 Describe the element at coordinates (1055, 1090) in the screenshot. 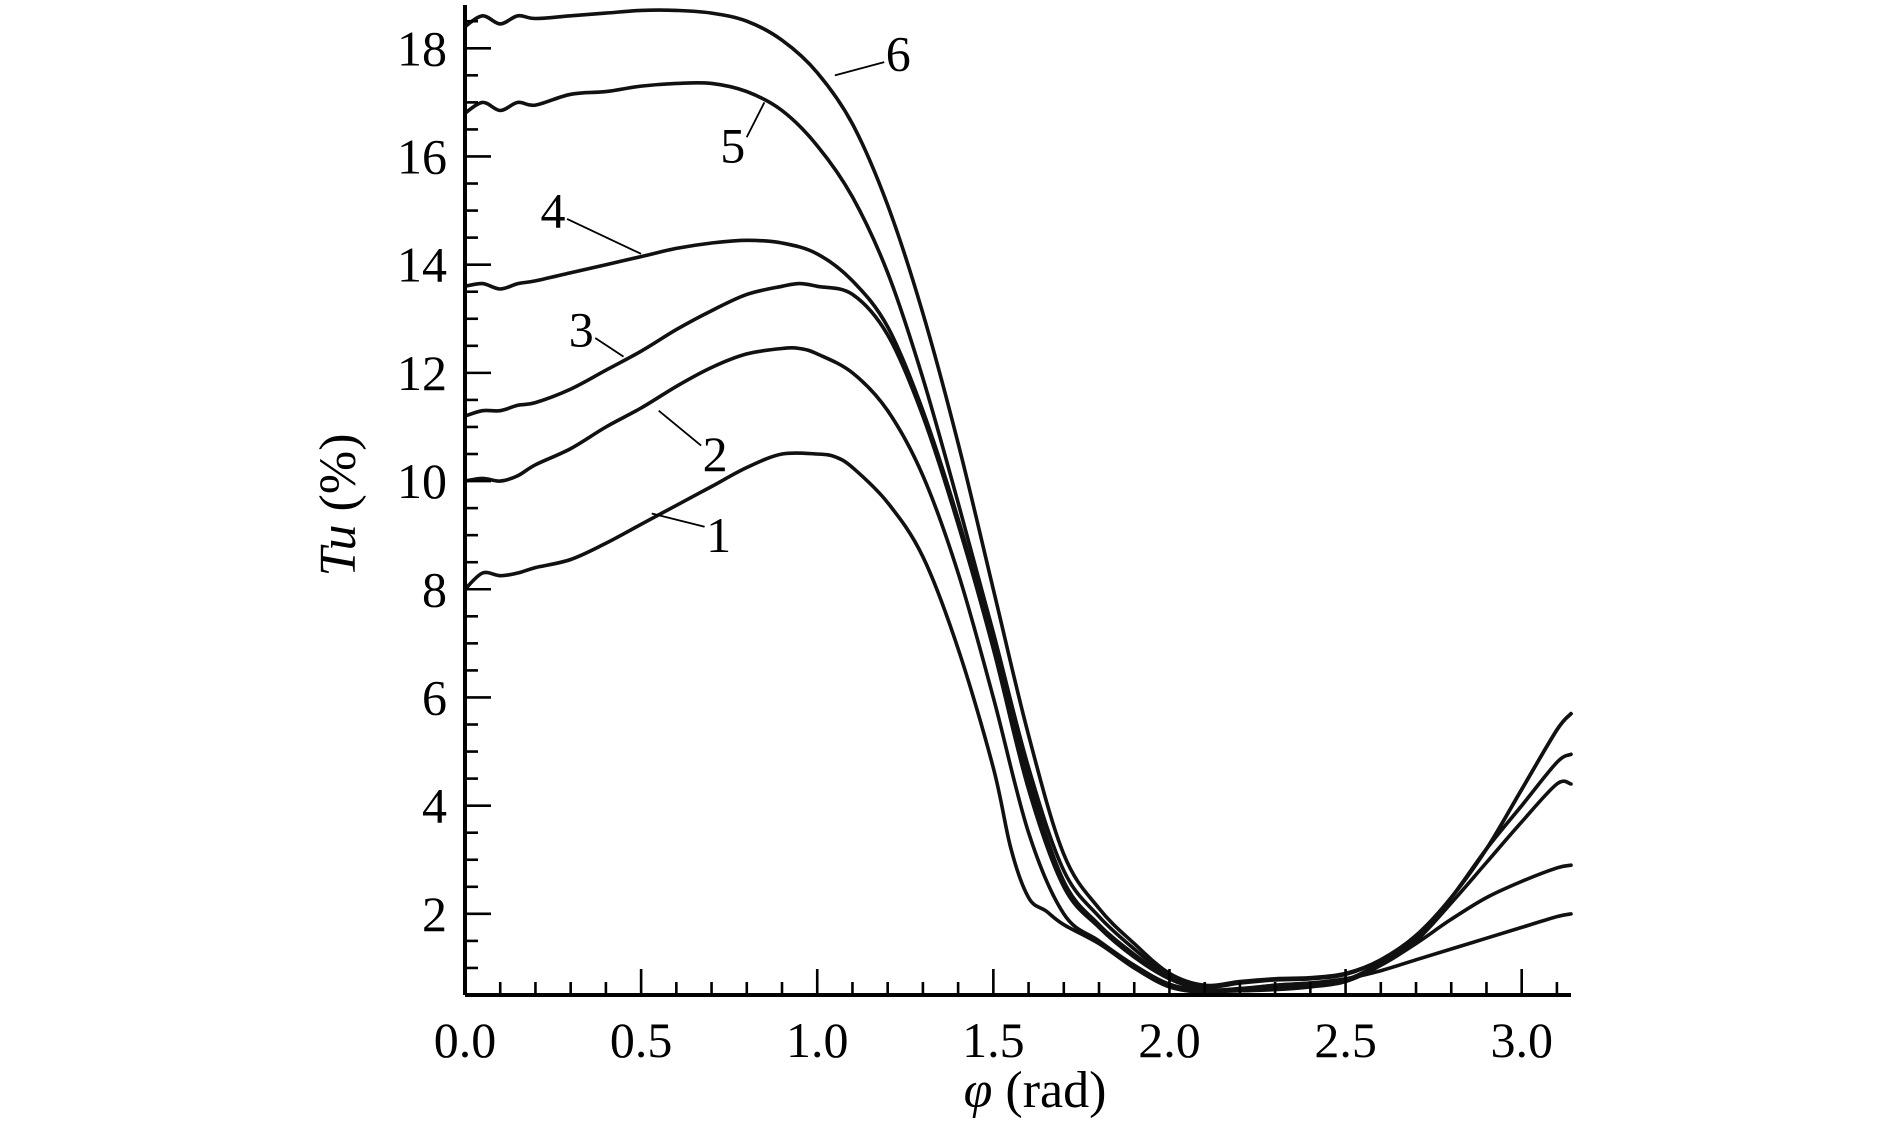

I see `x-axis-unit: (rad)` at that location.